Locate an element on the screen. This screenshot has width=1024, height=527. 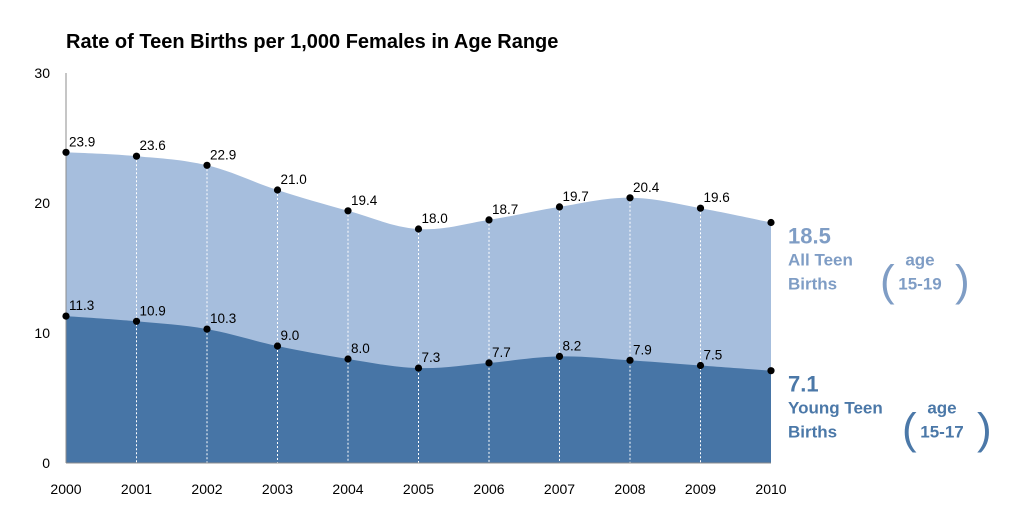
series-1-point-2002 is located at coordinates (207, 329).